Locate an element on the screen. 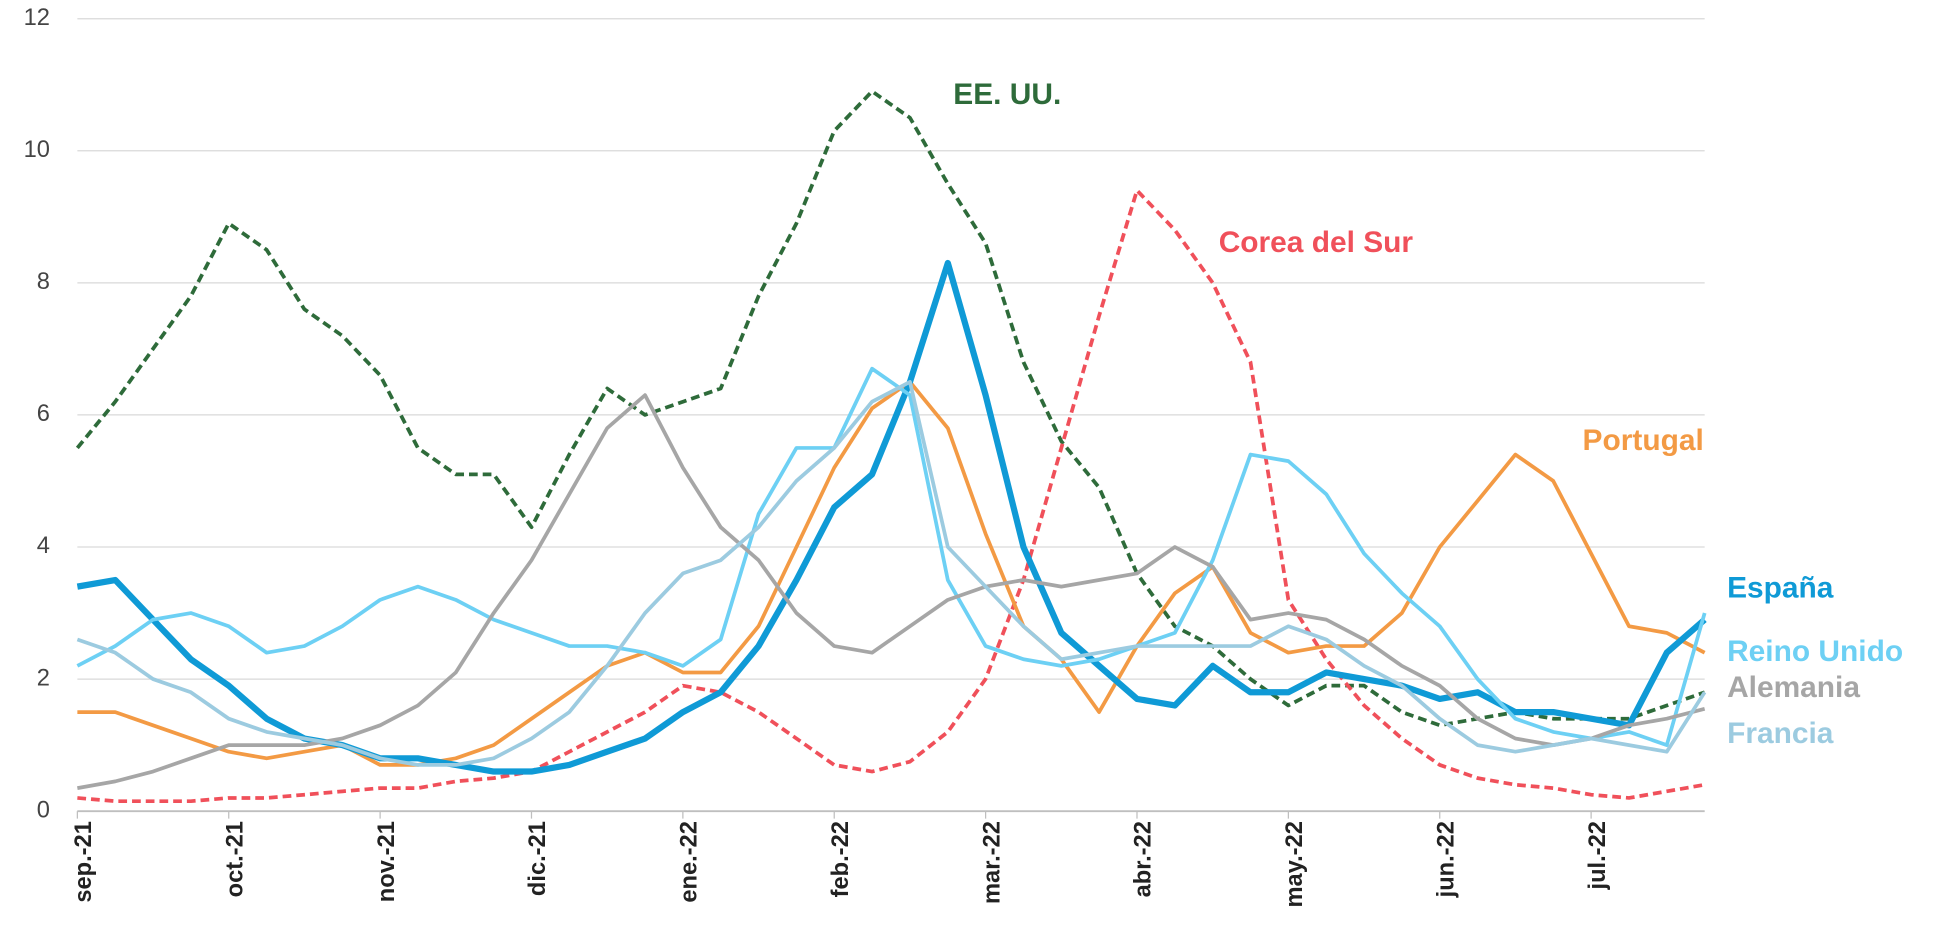 Image resolution: width=1944 pixels, height=942 pixels. x-tick-label: ene.-22 is located at coordinates (690, 862).